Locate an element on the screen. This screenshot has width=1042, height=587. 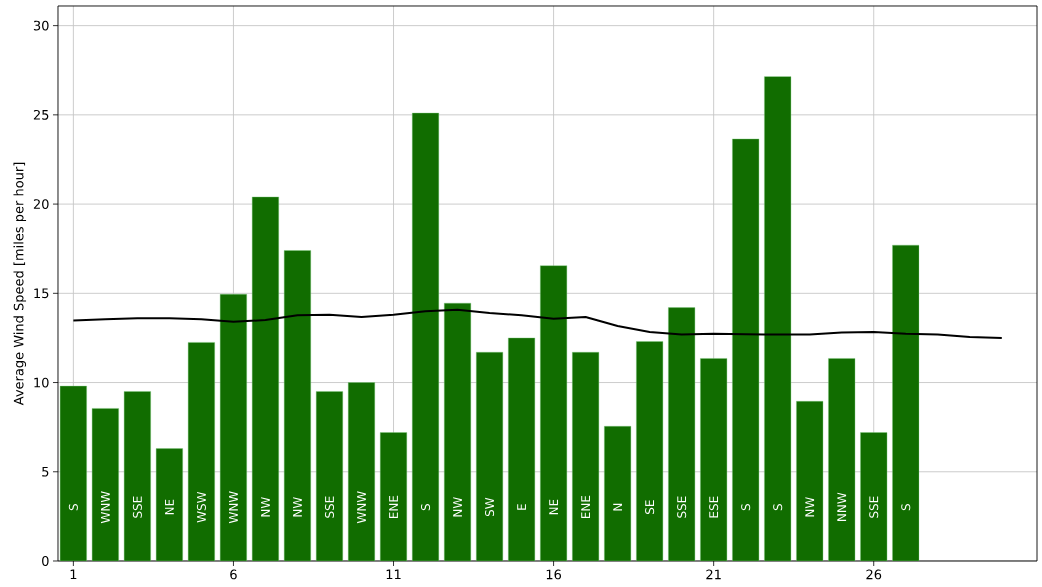
data-label: SW is located at coordinates (490, 507).